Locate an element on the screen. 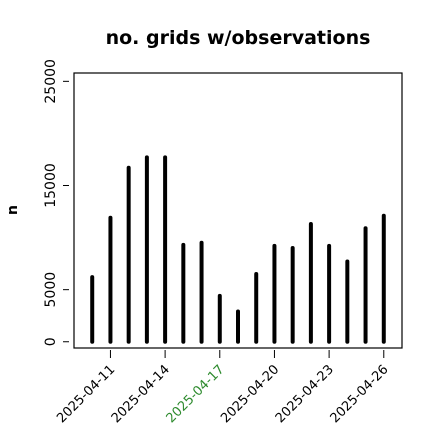 This screenshot has height=440, width=440. y-tick-label: 0 is located at coordinates (51, 341).